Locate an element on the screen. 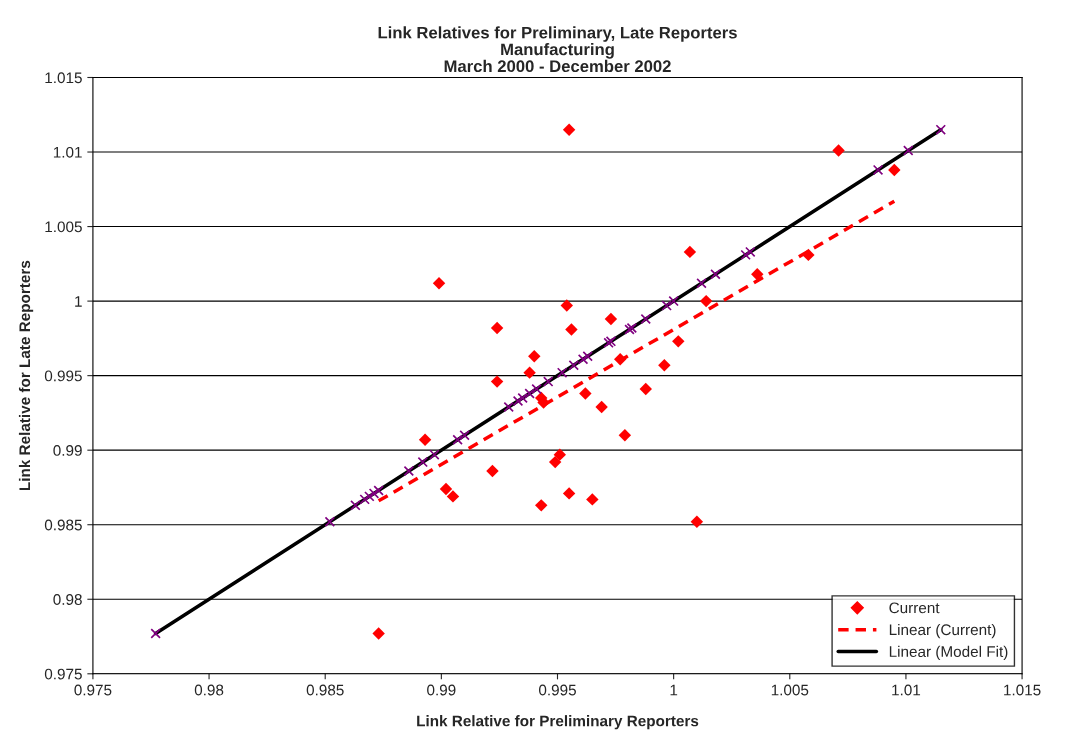 The image size is (1068, 738). x-axis-title: Link Relative for Preliminary Reporters is located at coordinates (558, 722).